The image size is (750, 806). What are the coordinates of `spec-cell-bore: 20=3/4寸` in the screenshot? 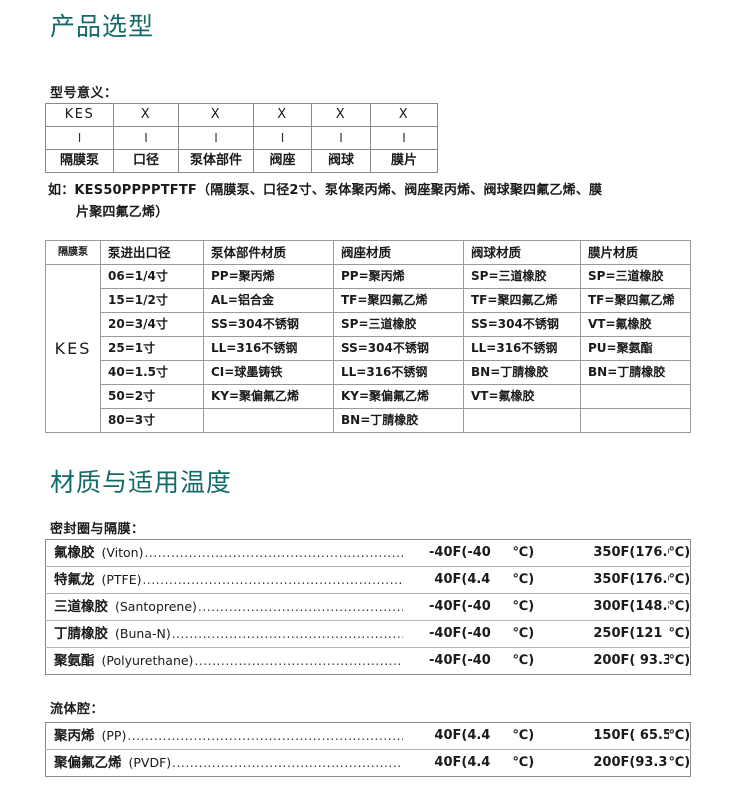 It's located at (152, 324).